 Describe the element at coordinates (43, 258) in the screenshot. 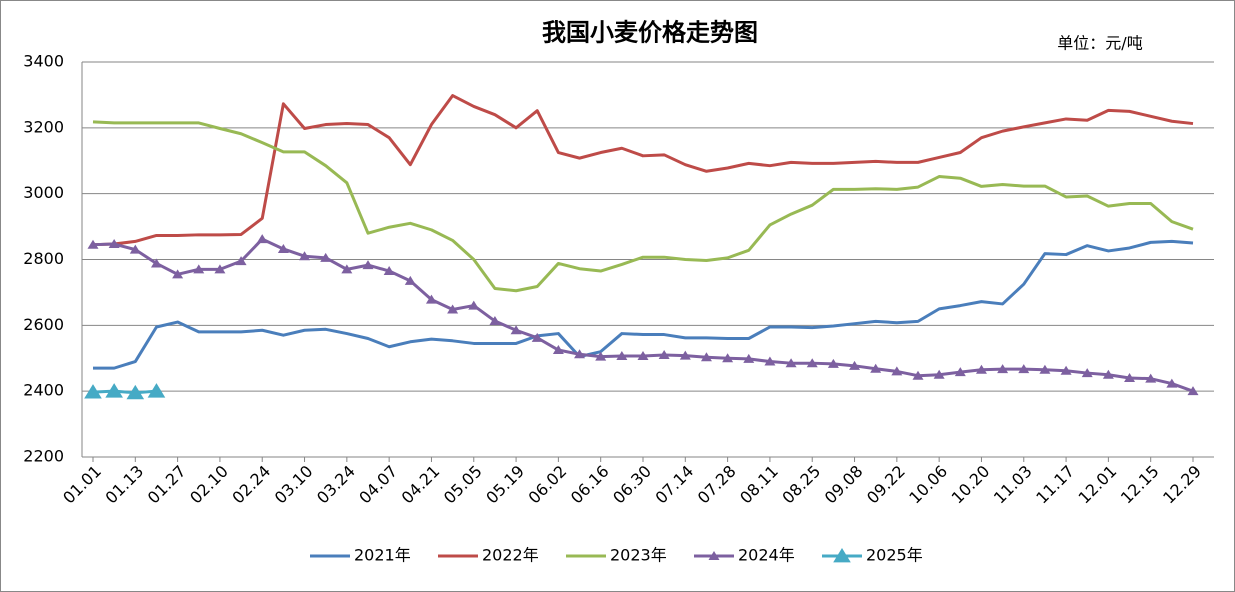

I see `y-tick-label: 2800` at that location.